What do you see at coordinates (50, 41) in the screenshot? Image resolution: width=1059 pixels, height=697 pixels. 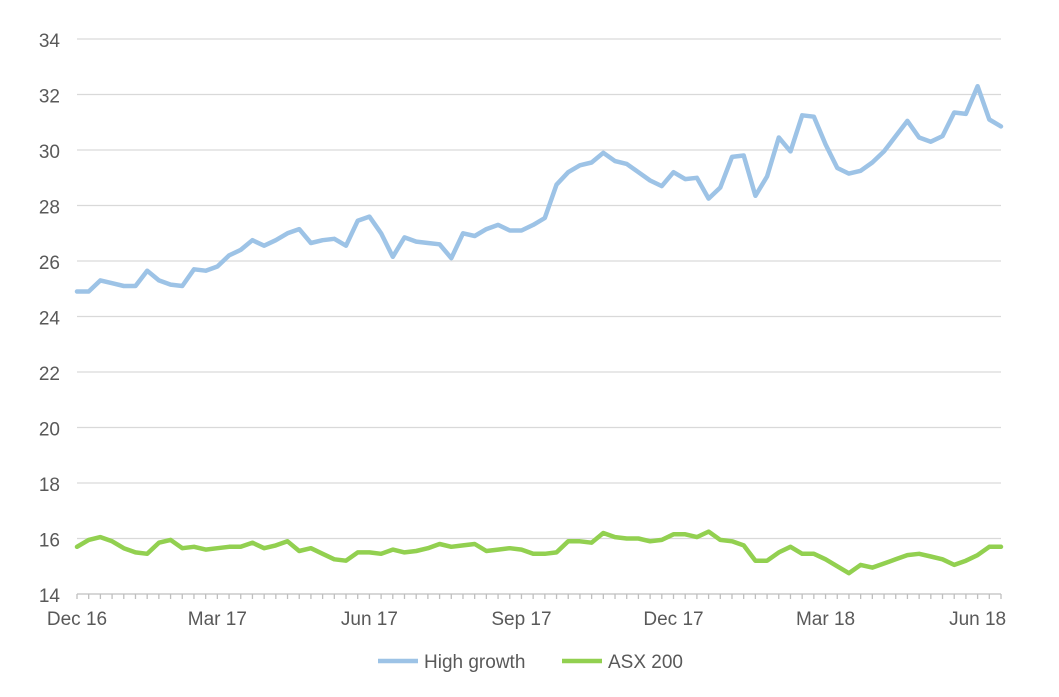 I see `y-tick-label: 34` at bounding box center [50, 41].